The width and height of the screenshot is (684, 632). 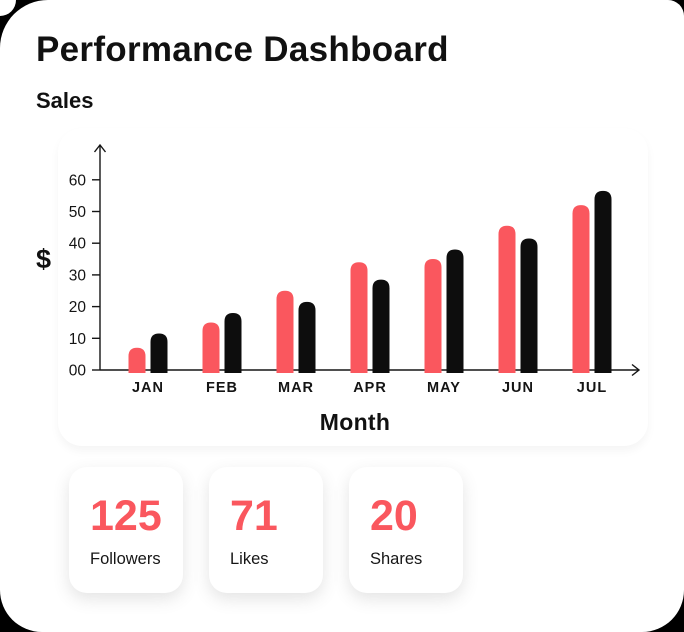 What do you see at coordinates (78, 307) in the screenshot?
I see `y-tick-label: 20` at bounding box center [78, 307].